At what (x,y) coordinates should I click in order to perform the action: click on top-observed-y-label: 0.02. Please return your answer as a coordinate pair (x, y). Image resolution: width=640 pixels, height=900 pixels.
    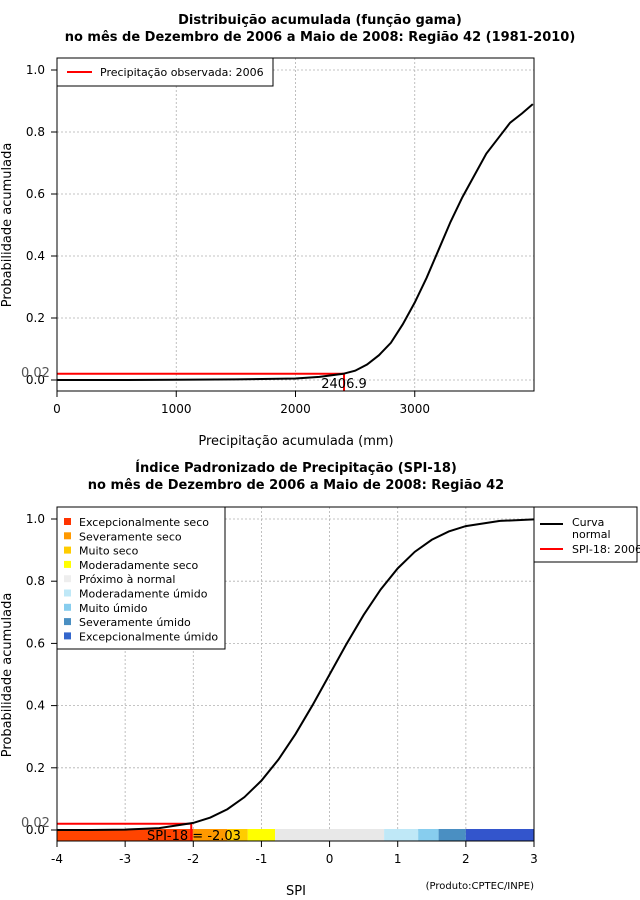
    Looking at the image, I should click on (35, 373).